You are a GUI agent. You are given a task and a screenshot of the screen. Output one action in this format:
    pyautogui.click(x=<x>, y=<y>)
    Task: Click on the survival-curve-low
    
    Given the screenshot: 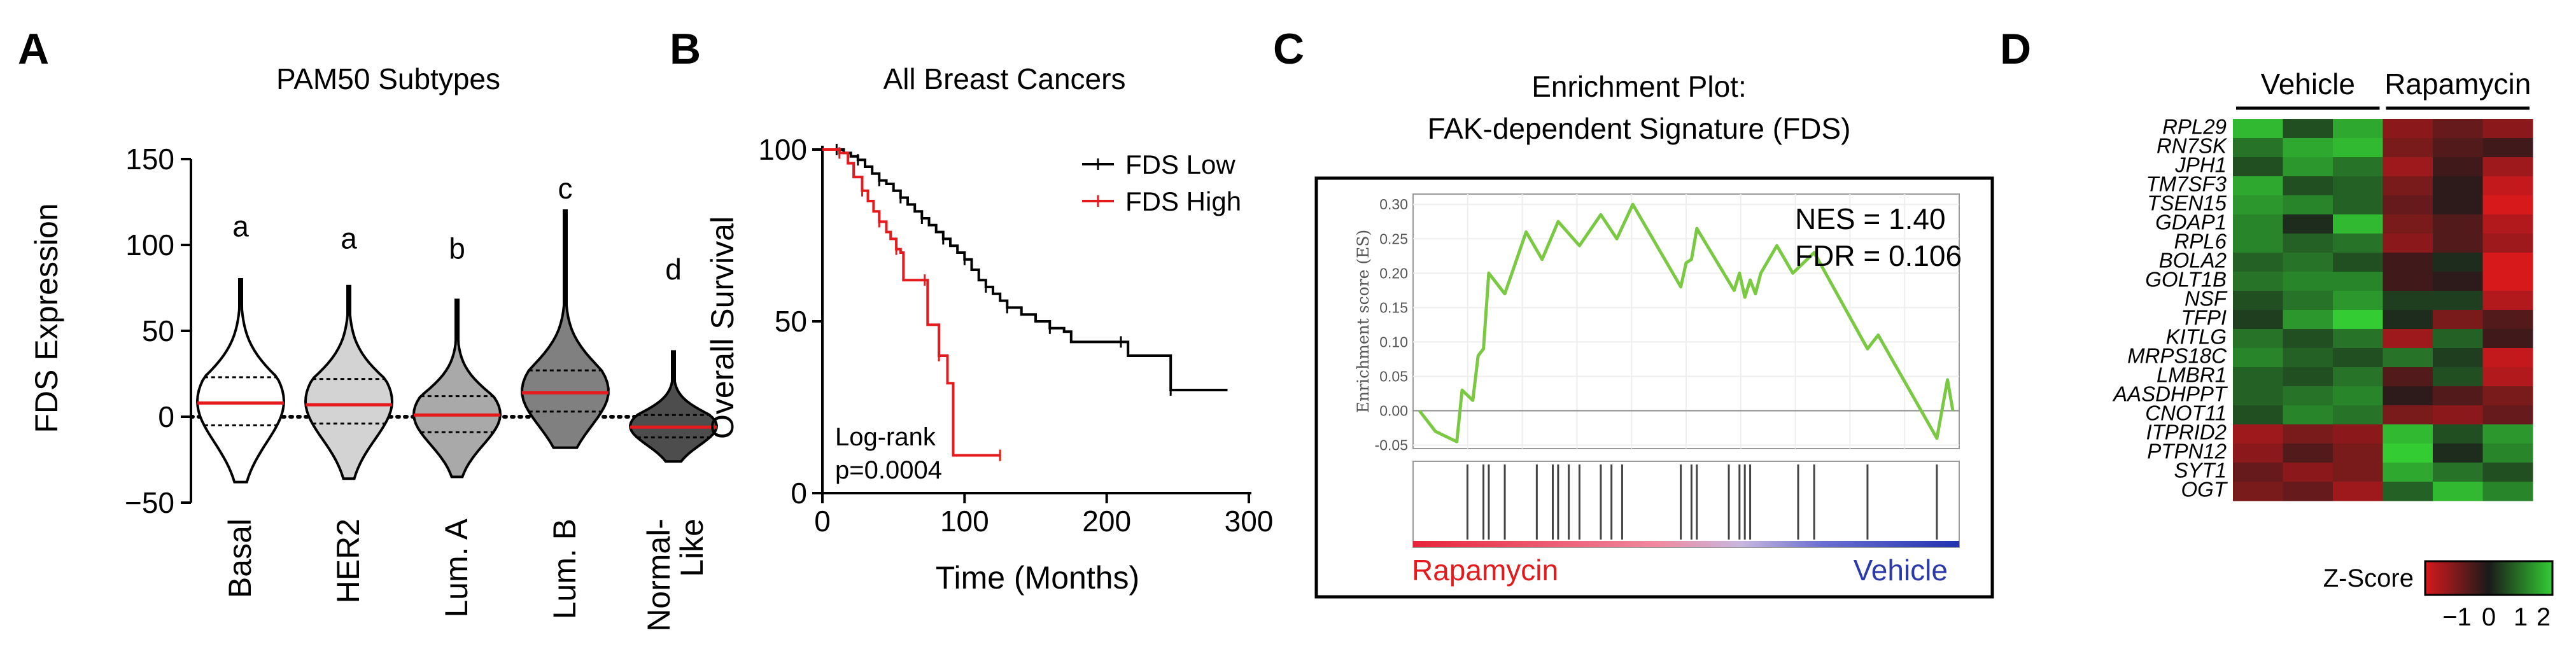 What is the action you would take?
    pyautogui.click(x=1025, y=269)
    